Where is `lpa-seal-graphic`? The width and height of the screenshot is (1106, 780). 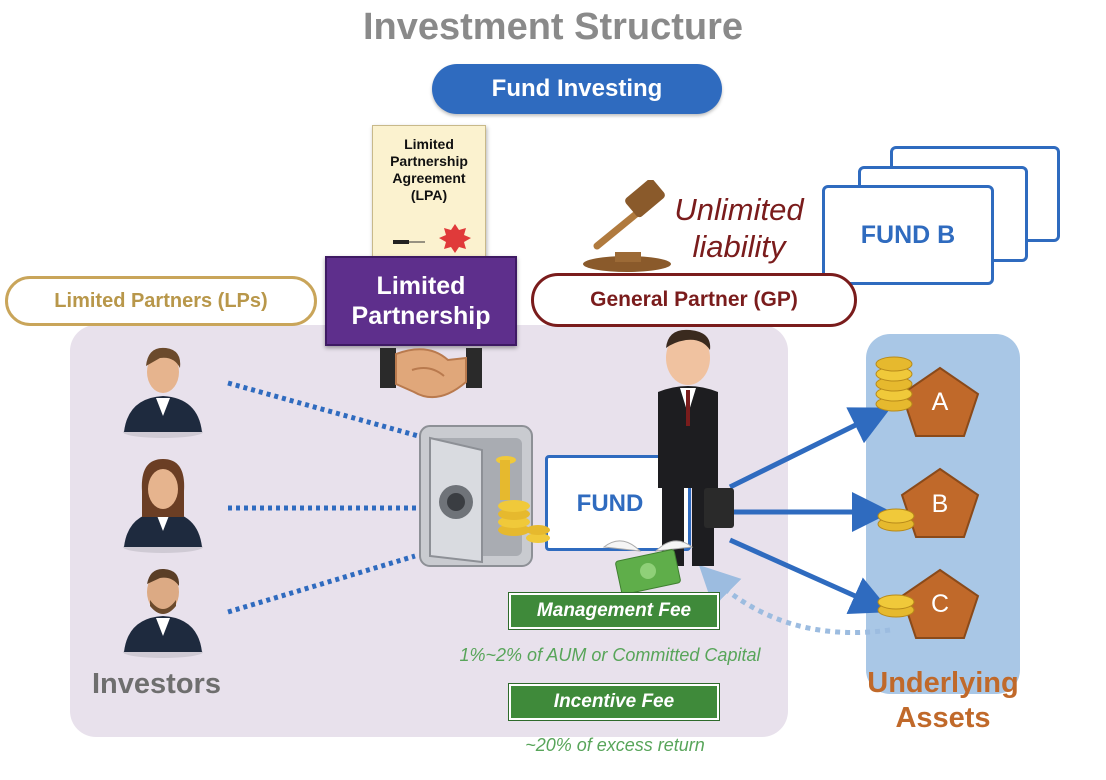
lpa-seal-graphic is located at coordinates (432, 238).